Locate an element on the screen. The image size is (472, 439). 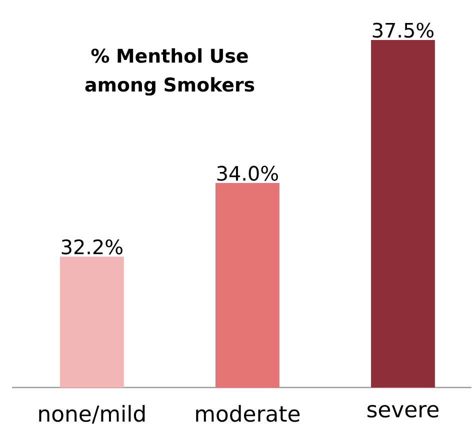
x-tick-label: severe is located at coordinates (403, 411).